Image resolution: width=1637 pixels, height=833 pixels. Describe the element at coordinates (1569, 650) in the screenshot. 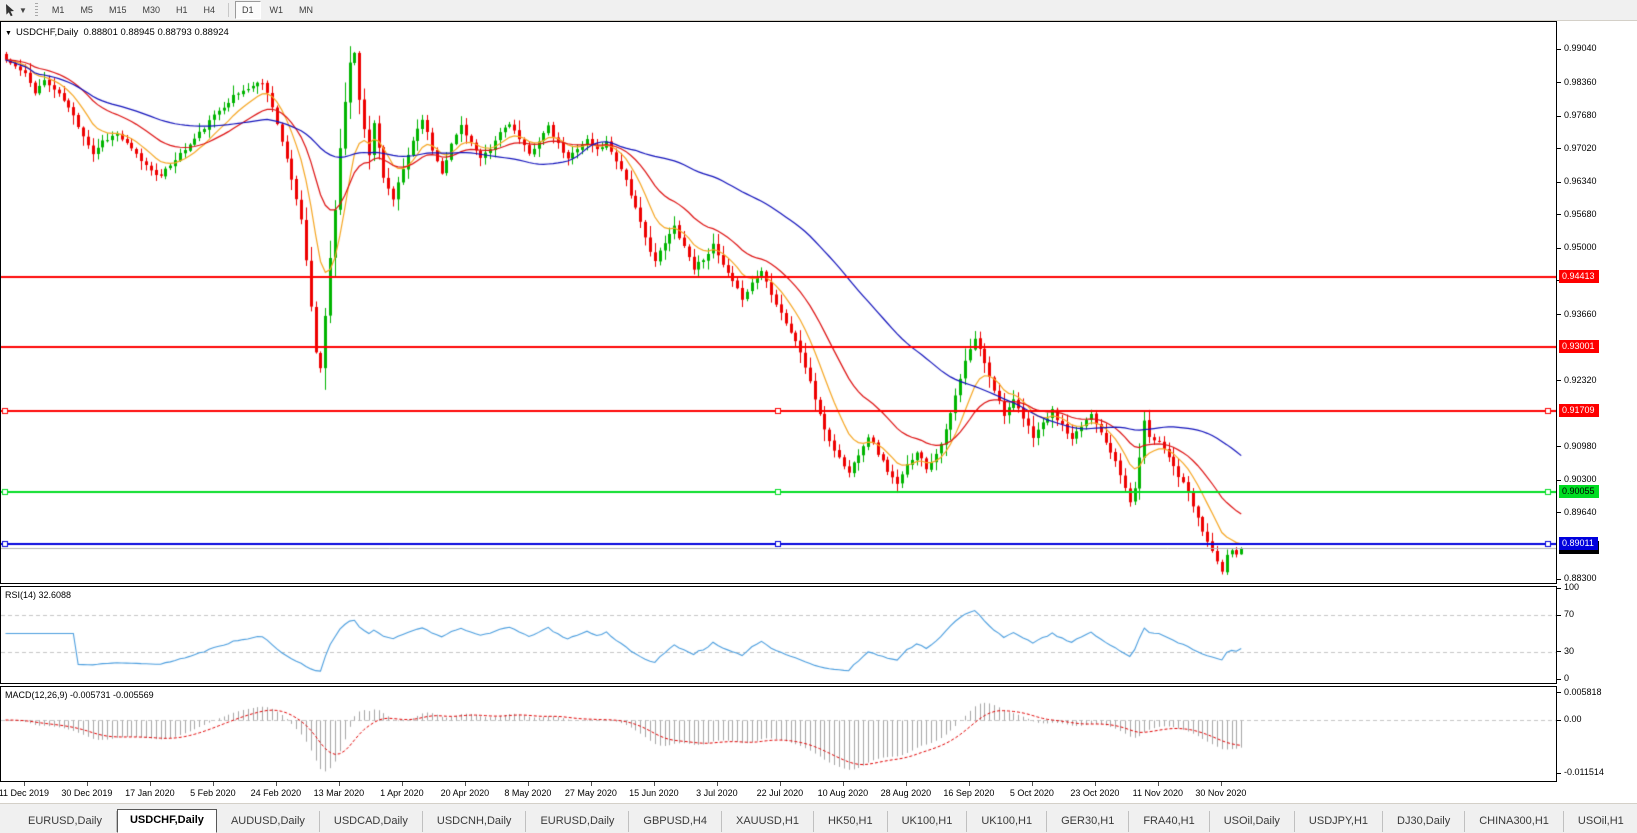

I see `rsi-axis-label: 30` at that location.